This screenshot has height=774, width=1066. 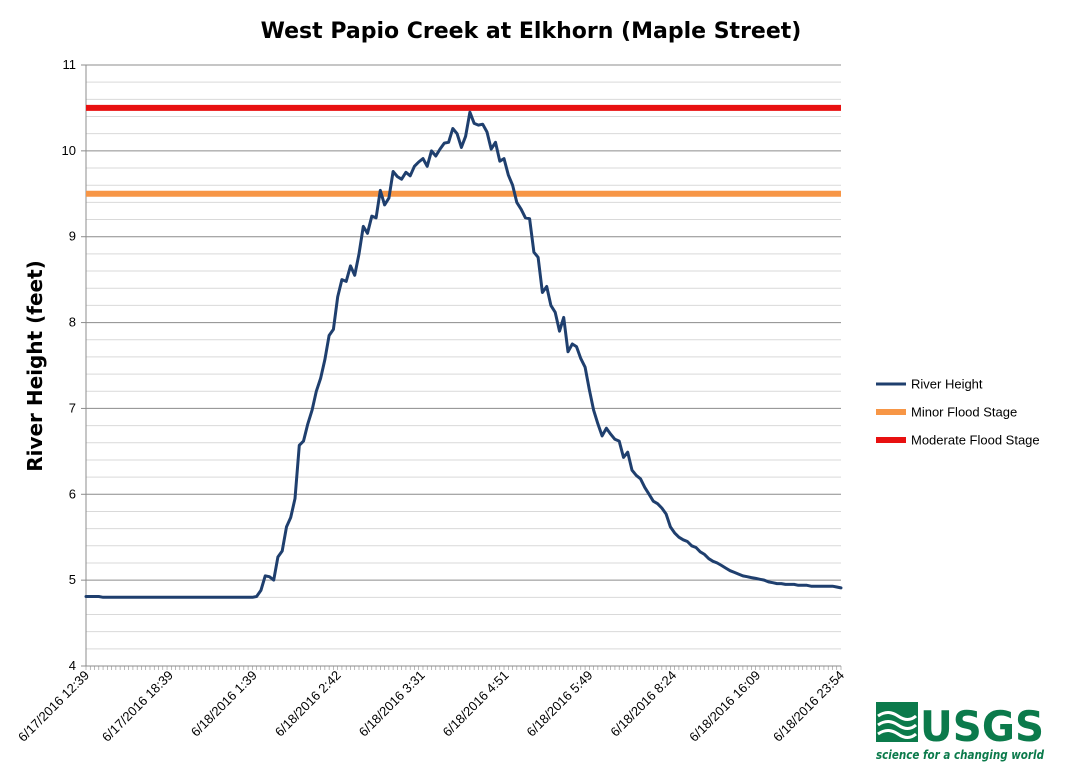 What do you see at coordinates (35, 366) in the screenshot?
I see `y-axis-label: River Height (feet)` at bounding box center [35, 366].